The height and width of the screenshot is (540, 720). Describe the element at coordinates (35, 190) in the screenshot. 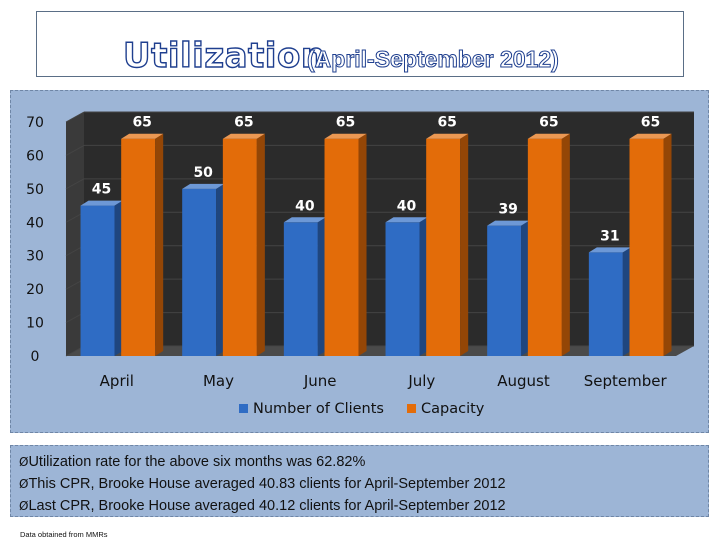

I see `y-tick-label: 50` at that location.